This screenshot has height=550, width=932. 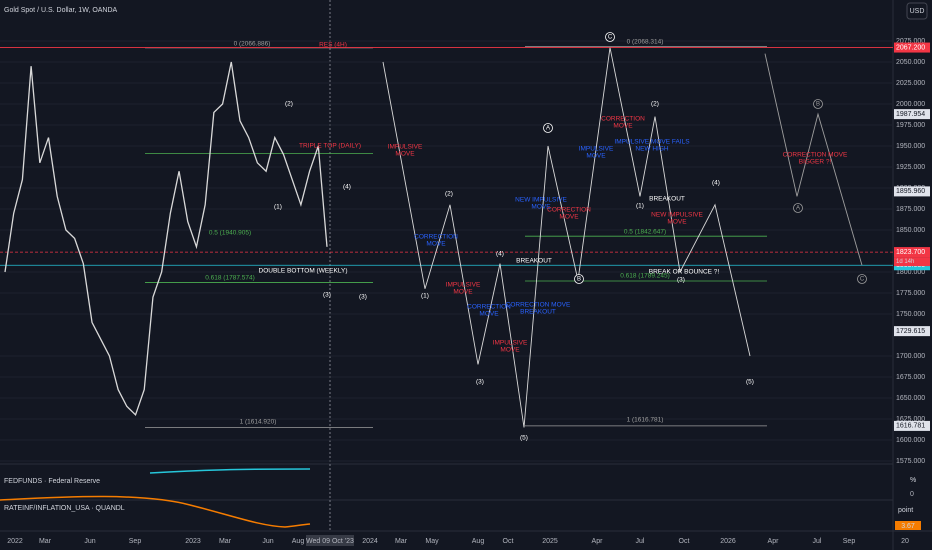 What do you see at coordinates (550, 541) in the screenshot?
I see `time-tick-label: 2025` at bounding box center [550, 541].